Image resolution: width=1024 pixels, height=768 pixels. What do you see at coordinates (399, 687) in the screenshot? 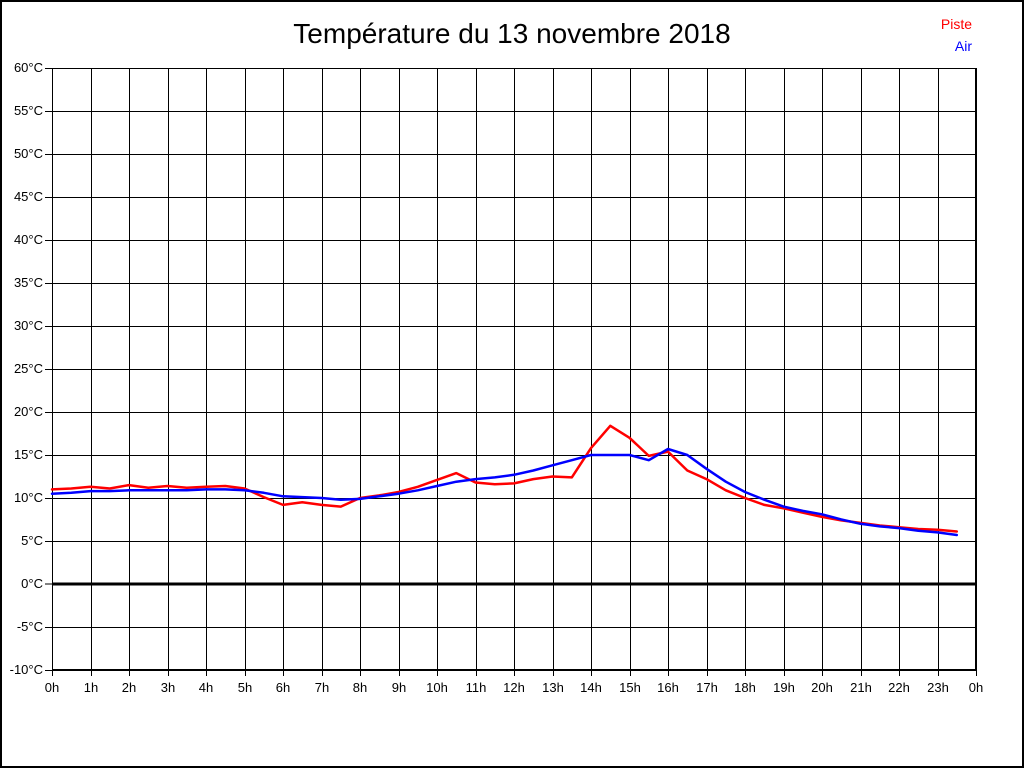
I see `x-tick-label: 9h` at bounding box center [399, 687].